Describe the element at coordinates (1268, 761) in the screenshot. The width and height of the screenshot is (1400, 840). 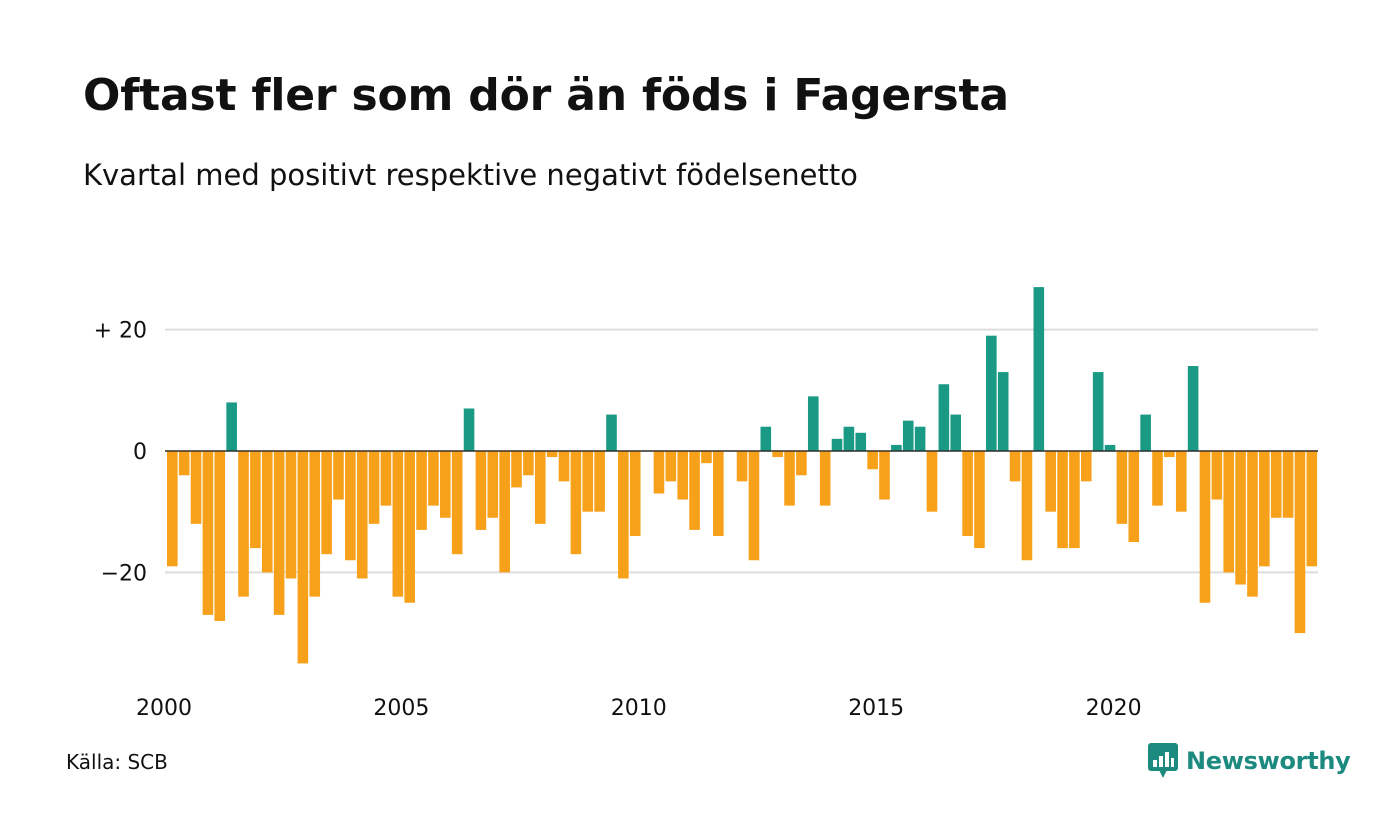
I see `brand-name: Newsworthy` at that location.